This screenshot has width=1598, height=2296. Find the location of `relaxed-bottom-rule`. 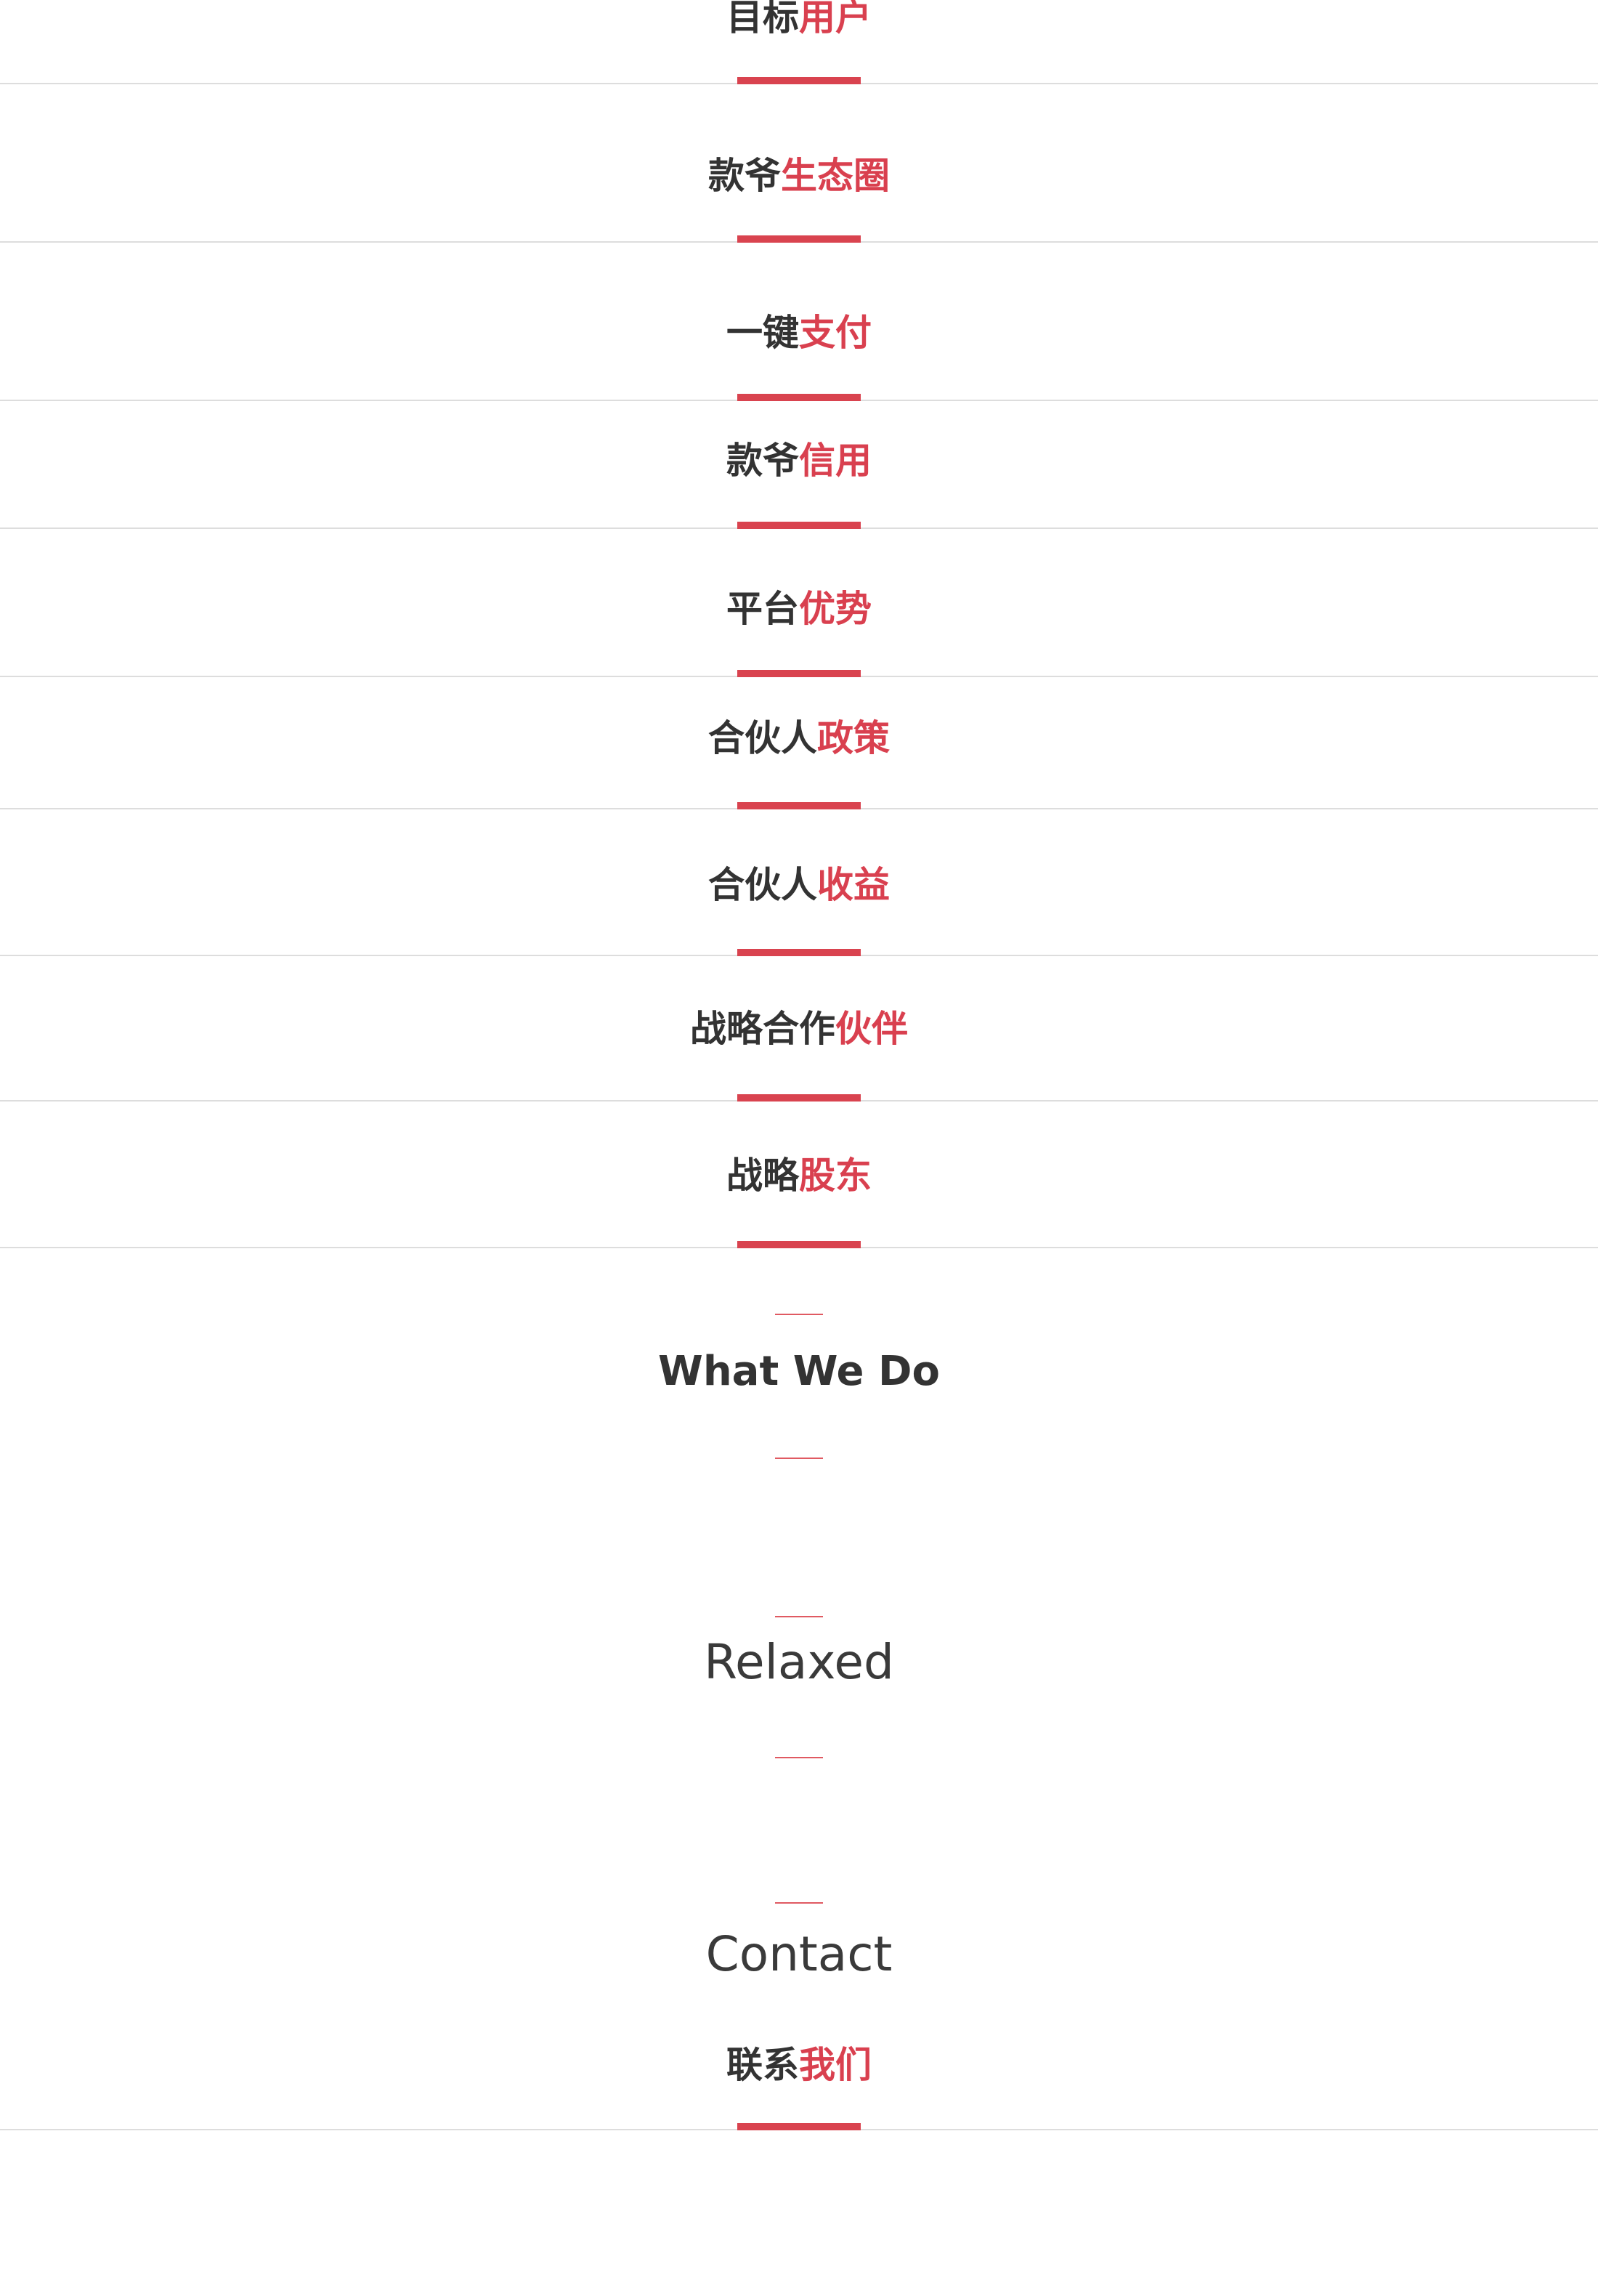

relaxed-bottom-rule is located at coordinates (799, 1757).